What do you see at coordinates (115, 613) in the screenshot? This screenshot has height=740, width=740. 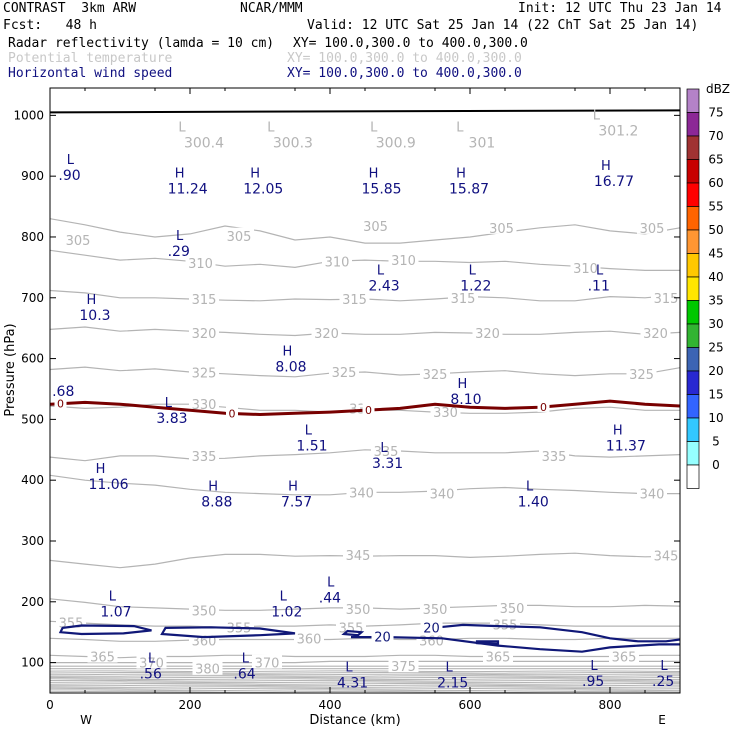 I see `extremum-value: 1.07` at bounding box center [115, 613].